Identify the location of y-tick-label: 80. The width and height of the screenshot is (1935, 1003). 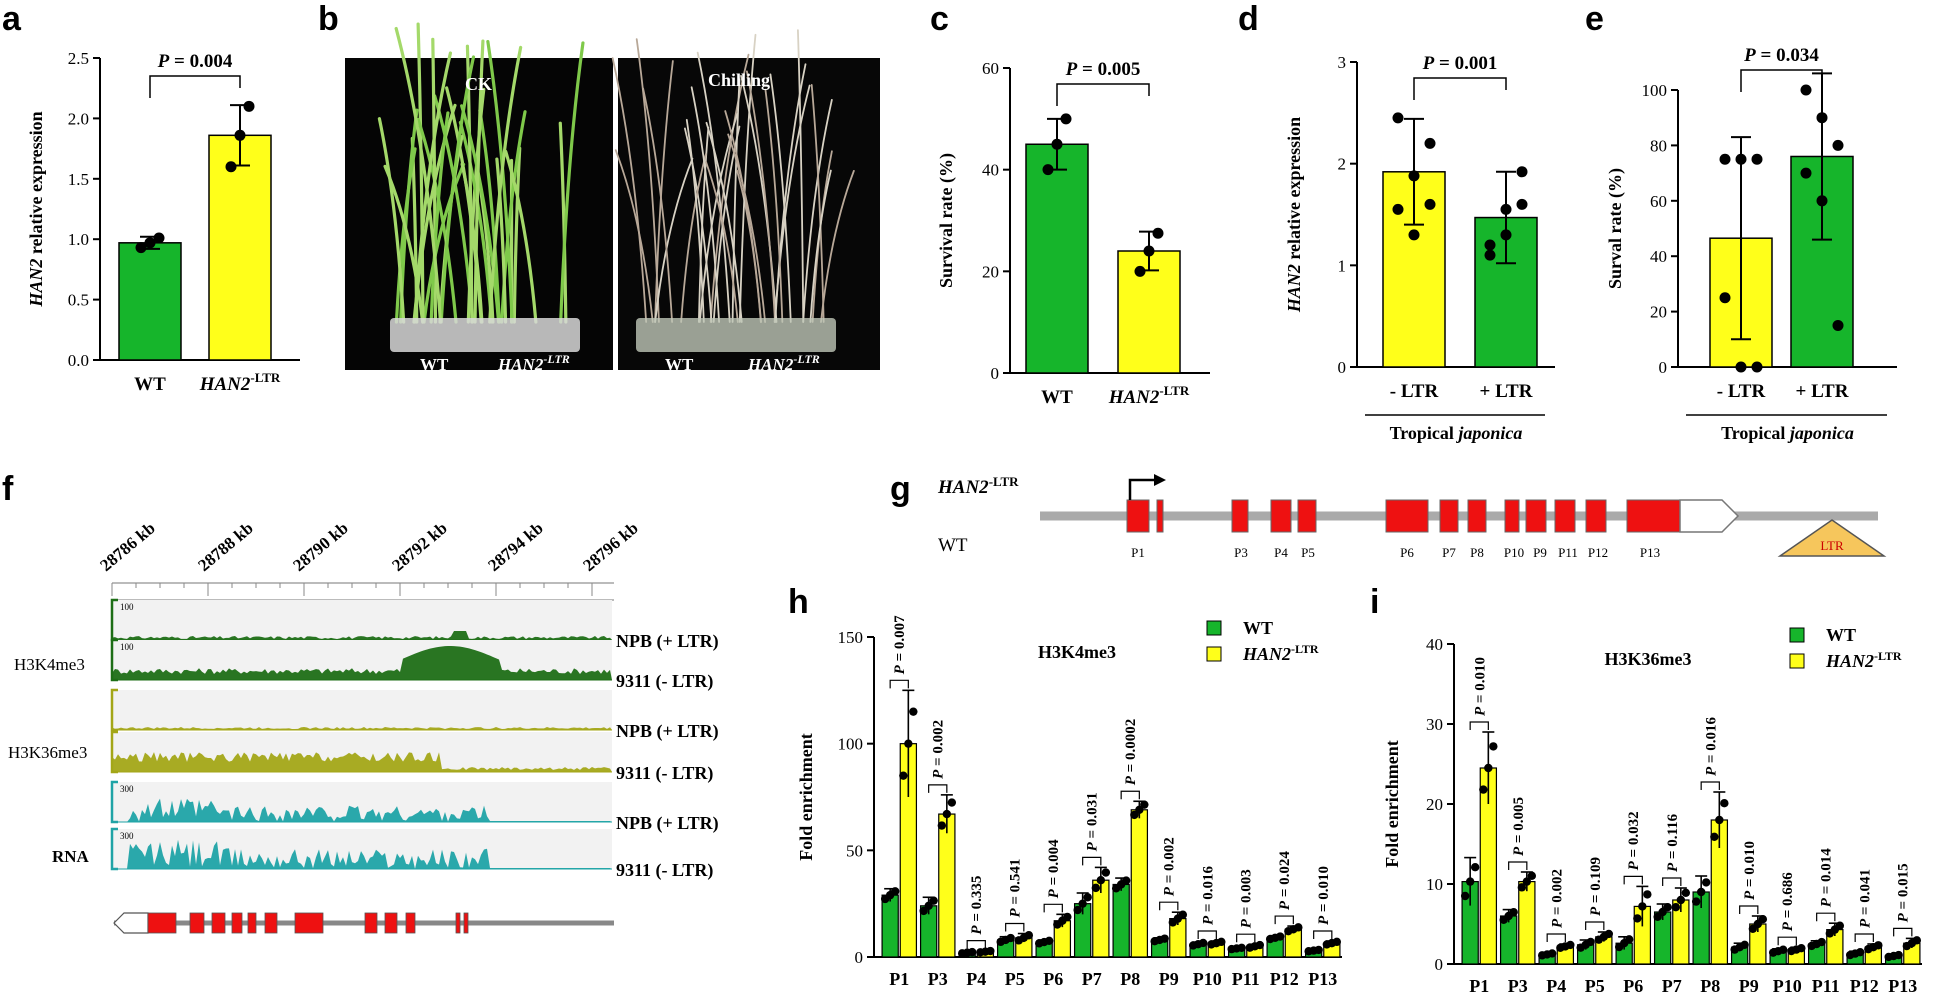
(1658, 145).